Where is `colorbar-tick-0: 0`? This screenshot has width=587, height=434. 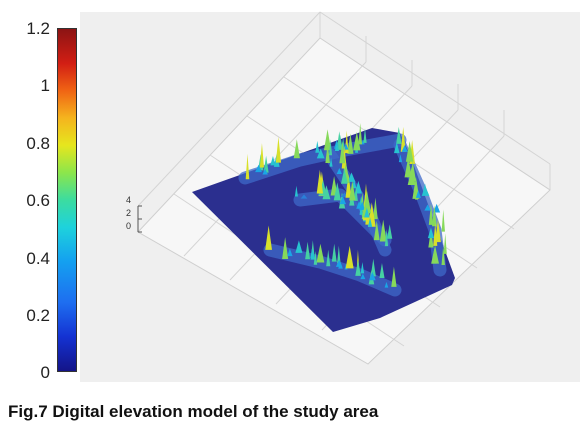 colorbar-tick-0: 0 is located at coordinates (45, 372).